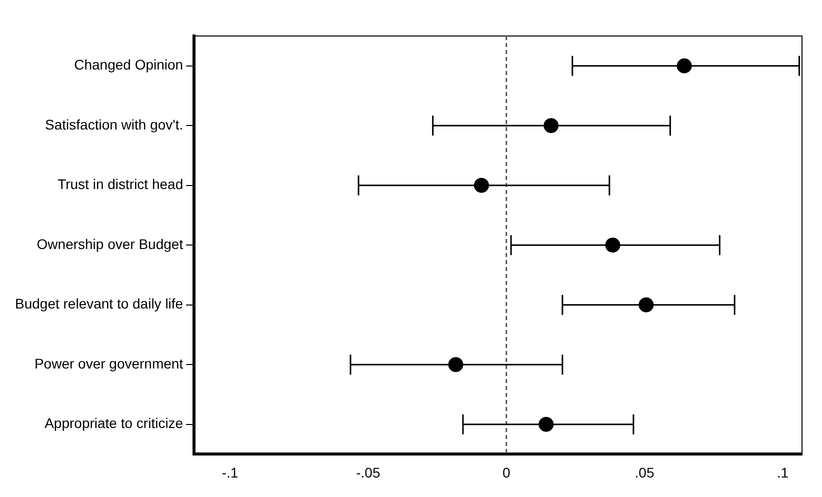  What do you see at coordinates (114, 124) in the screenshot?
I see `y-tick-label: Satisfaction with gov't.` at bounding box center [114, 124].